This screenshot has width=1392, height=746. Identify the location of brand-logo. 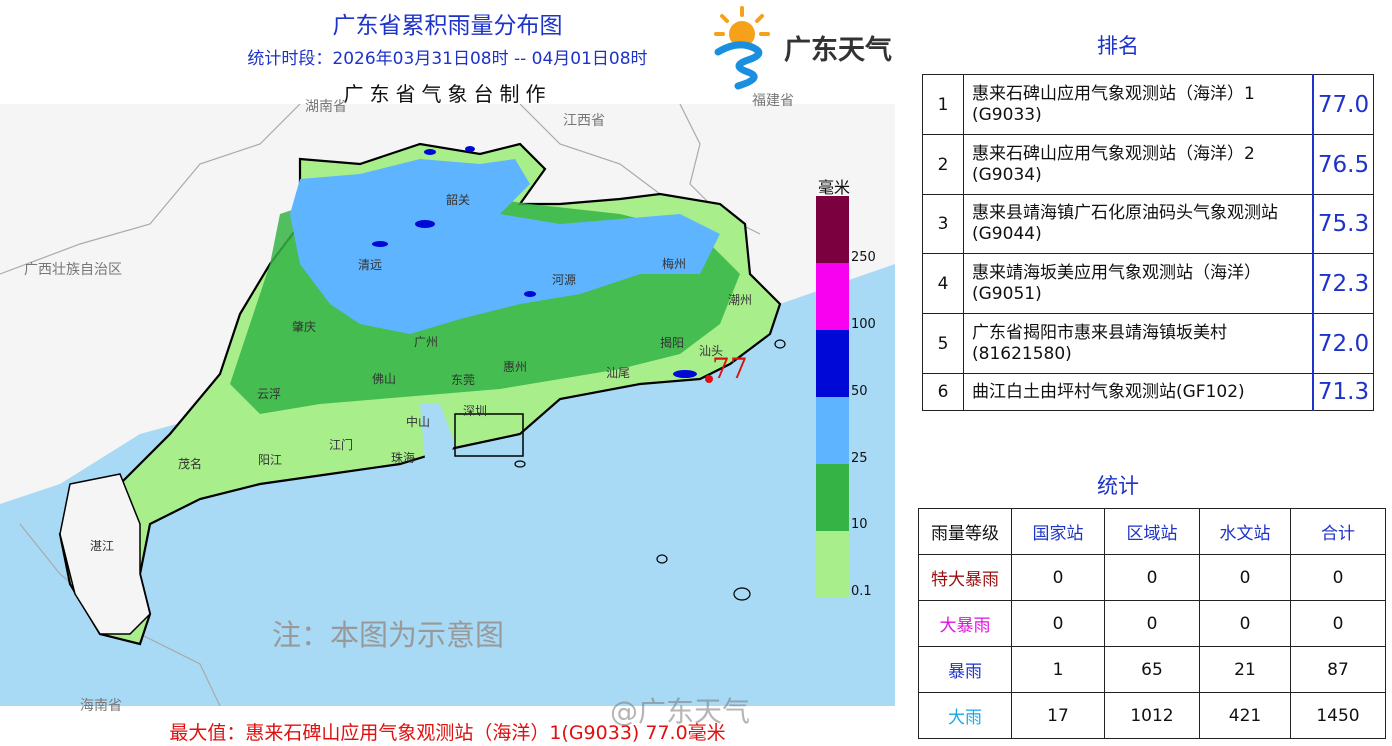
(808, 49).